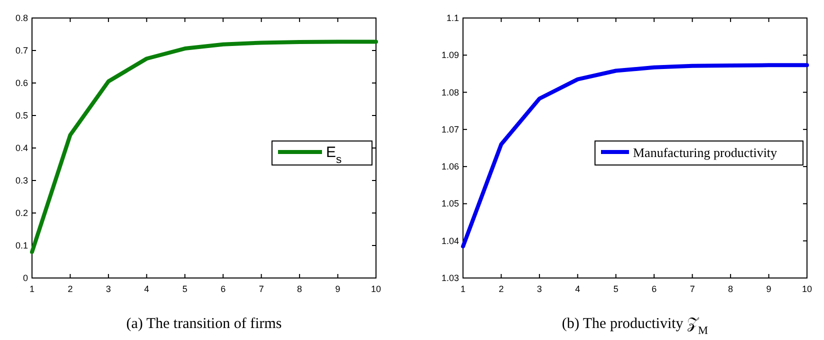 The image size is (824, 340). What do you see at coordinates (452, 18) in the screenshot?
I see `y-tick-label: 1.1` at bounding box center [452, 18].